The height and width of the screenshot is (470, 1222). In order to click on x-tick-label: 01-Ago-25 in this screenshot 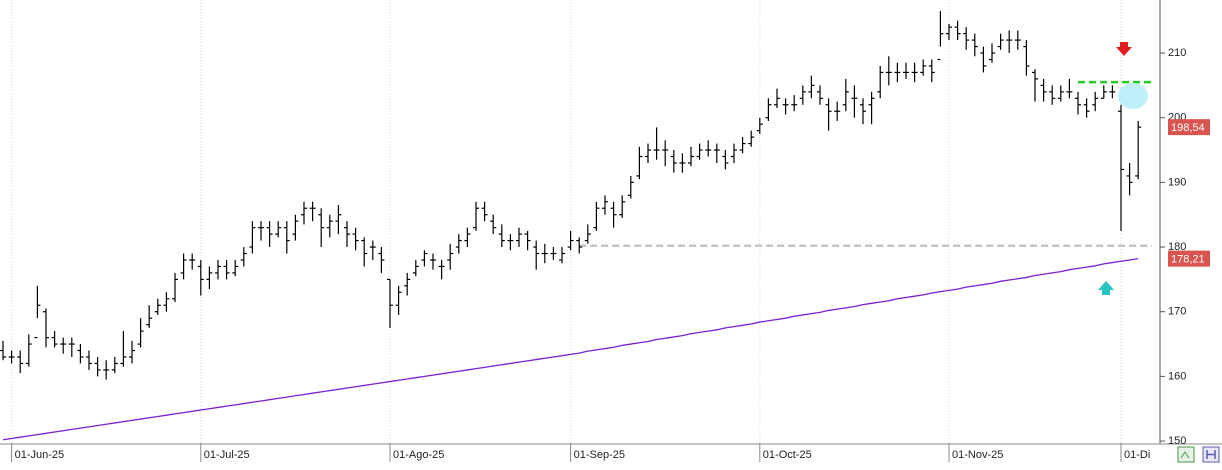, I will do `click(418, 455)`.